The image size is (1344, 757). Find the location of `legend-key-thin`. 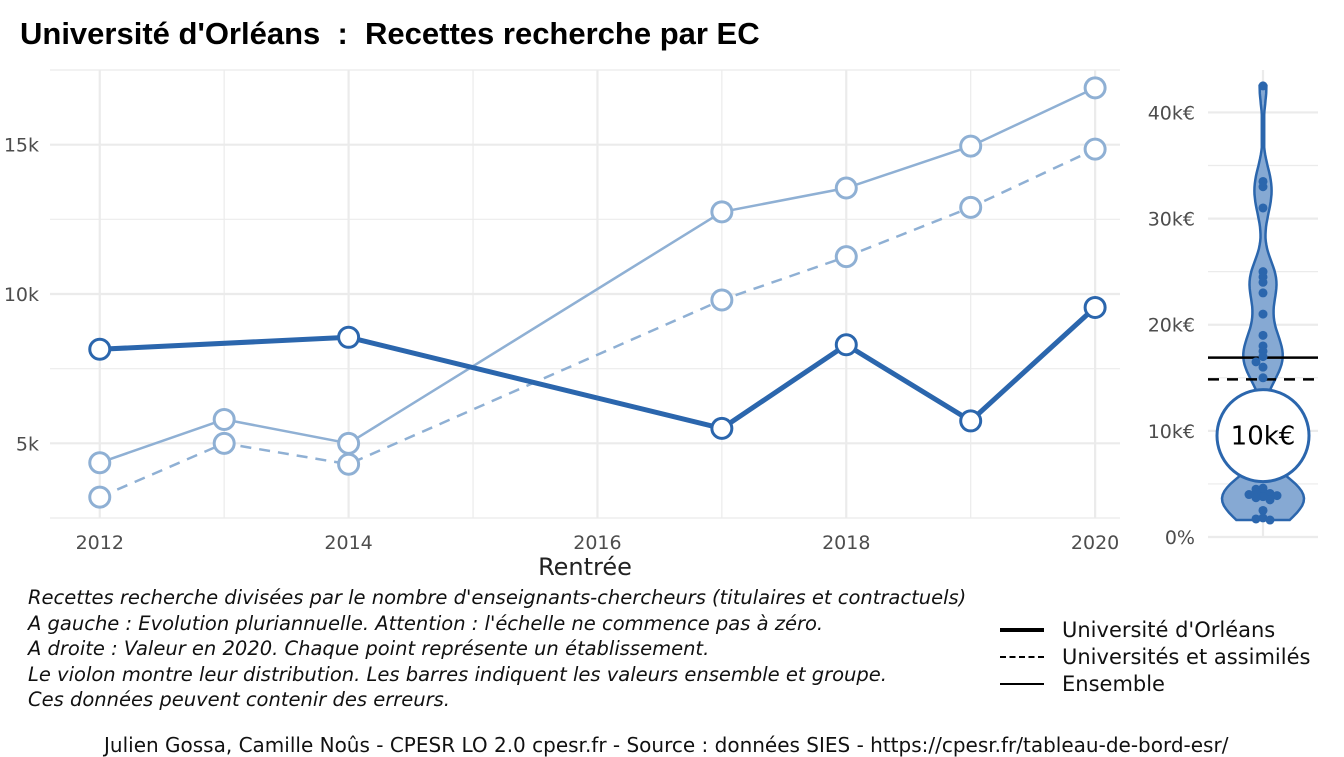

legend-key-thin is located at coordinates (1022, 683).